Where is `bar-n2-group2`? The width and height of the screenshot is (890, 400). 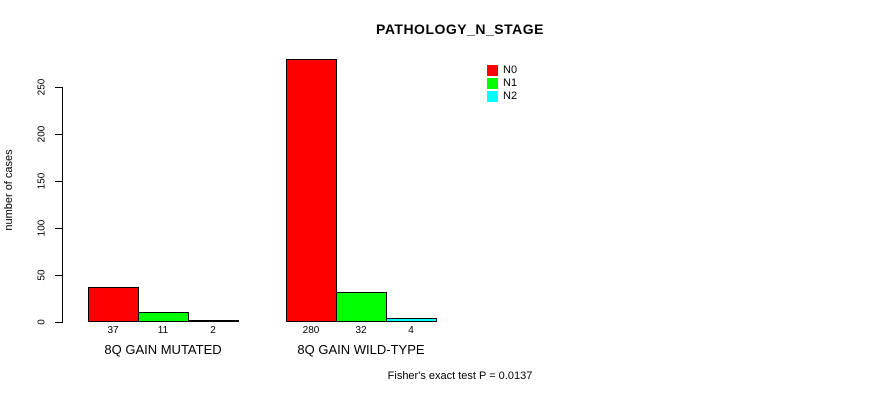
bar-n2-group2 is located at coordinates (411, 320).